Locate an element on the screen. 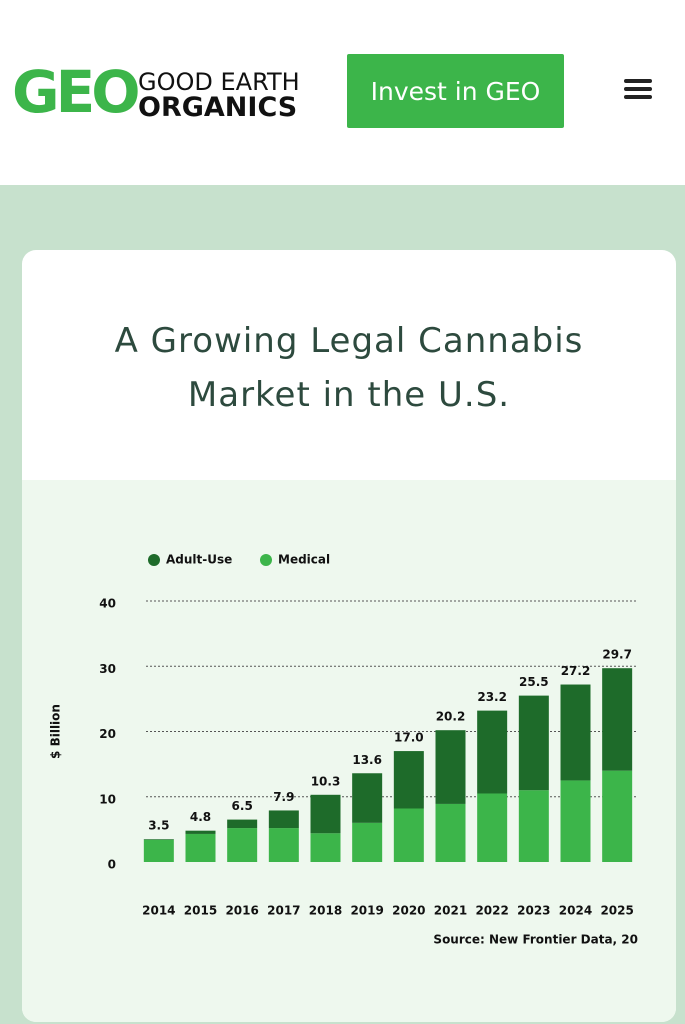 The height and width of the screenshot is (1024, 685). total-label: 3.5 is located at coordinates (158, 826).